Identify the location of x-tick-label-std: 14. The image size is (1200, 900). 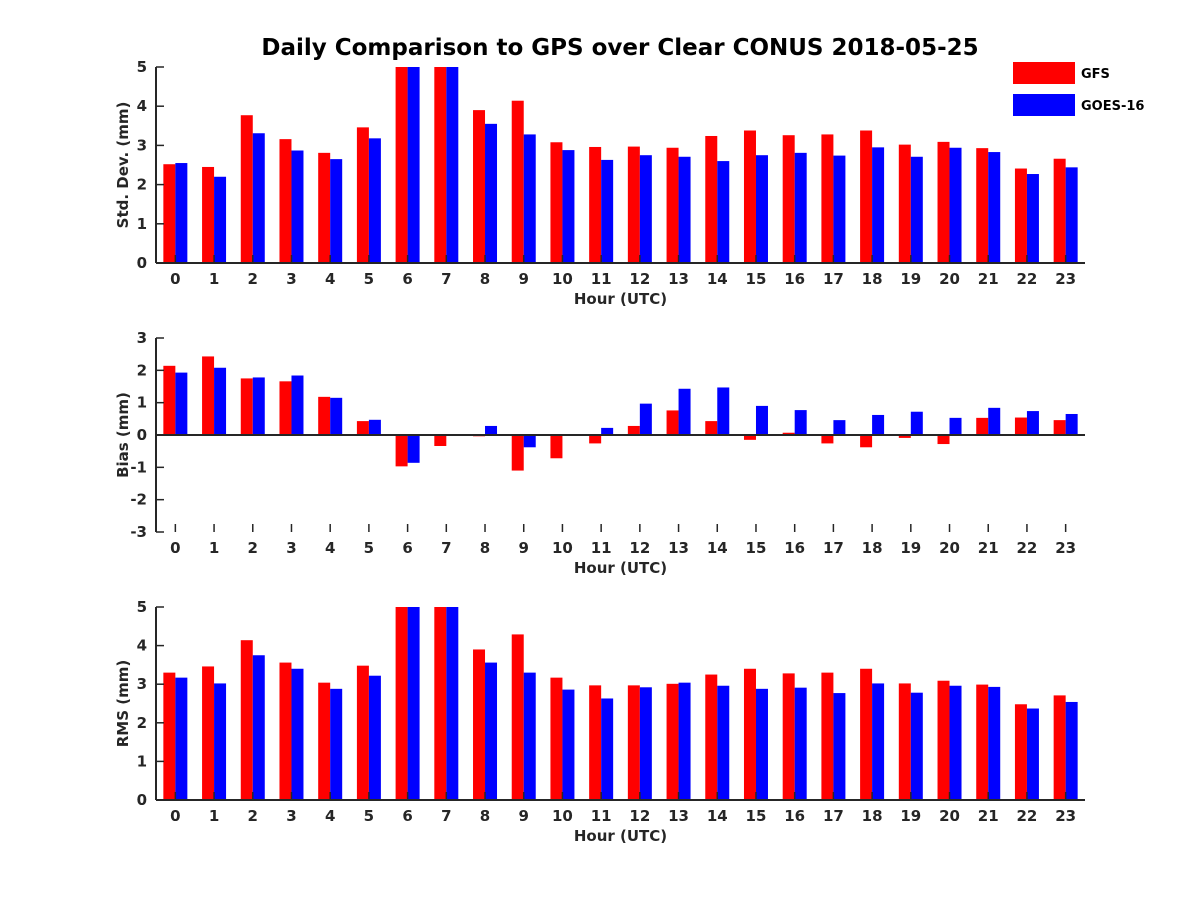
(717, 279).